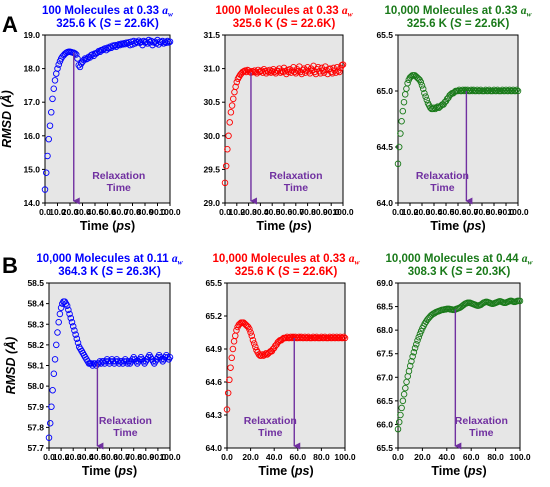  Describe the element at coordinates (35, 448) in the screenshot. I see `y-tick-label: 57.7` at that location.